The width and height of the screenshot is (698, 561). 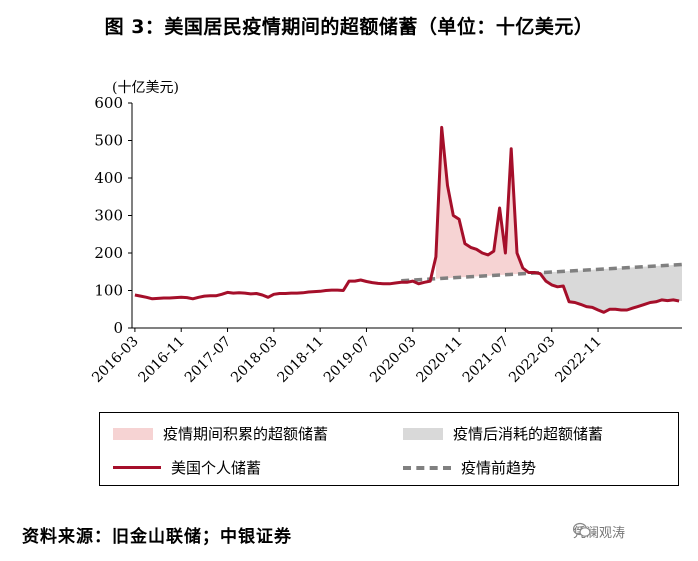 I want to click on y-tick-label: 600, so click(x=108, y=103).